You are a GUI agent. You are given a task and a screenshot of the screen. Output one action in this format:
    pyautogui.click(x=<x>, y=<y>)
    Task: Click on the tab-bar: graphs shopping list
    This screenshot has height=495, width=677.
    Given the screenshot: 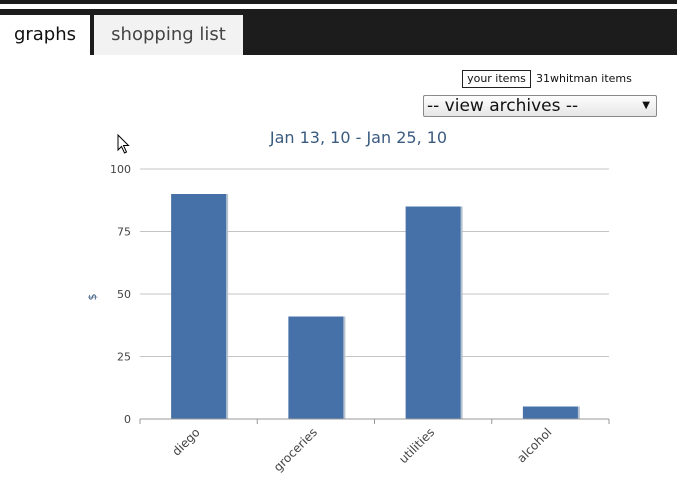 What is the action you would take?
    pyautogui.click(x=338, y=32)
    